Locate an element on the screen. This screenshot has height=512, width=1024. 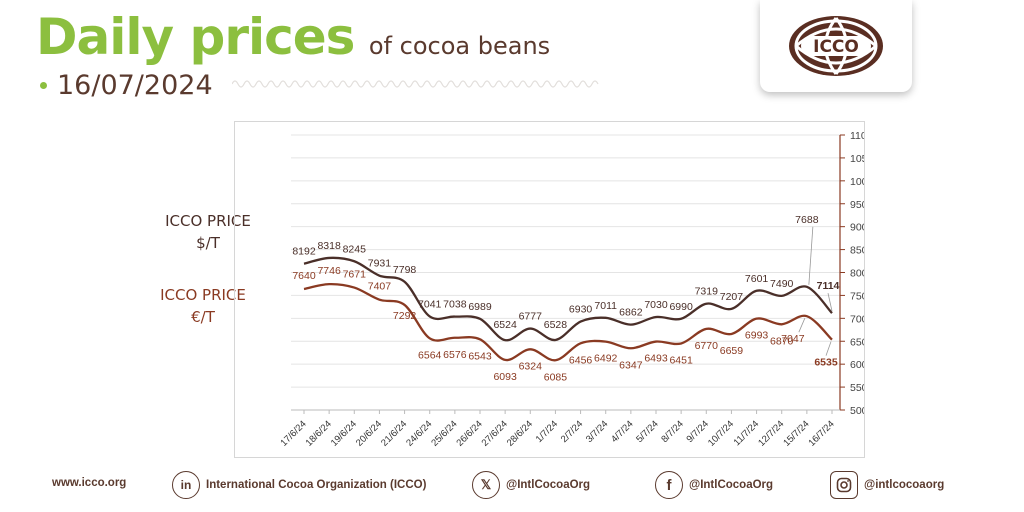
data-label: 6576 is located at coordinates (455, 355).